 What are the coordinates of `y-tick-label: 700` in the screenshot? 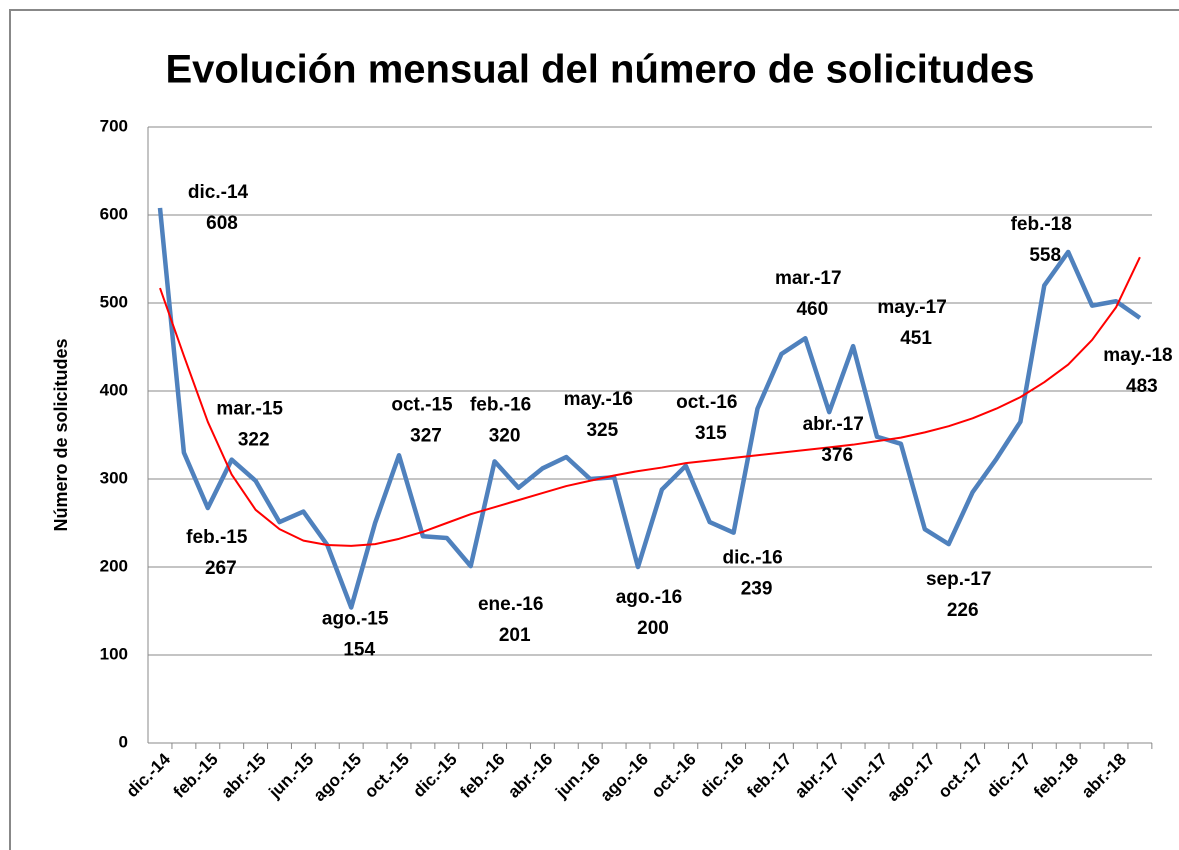 It's located at (114, 125).